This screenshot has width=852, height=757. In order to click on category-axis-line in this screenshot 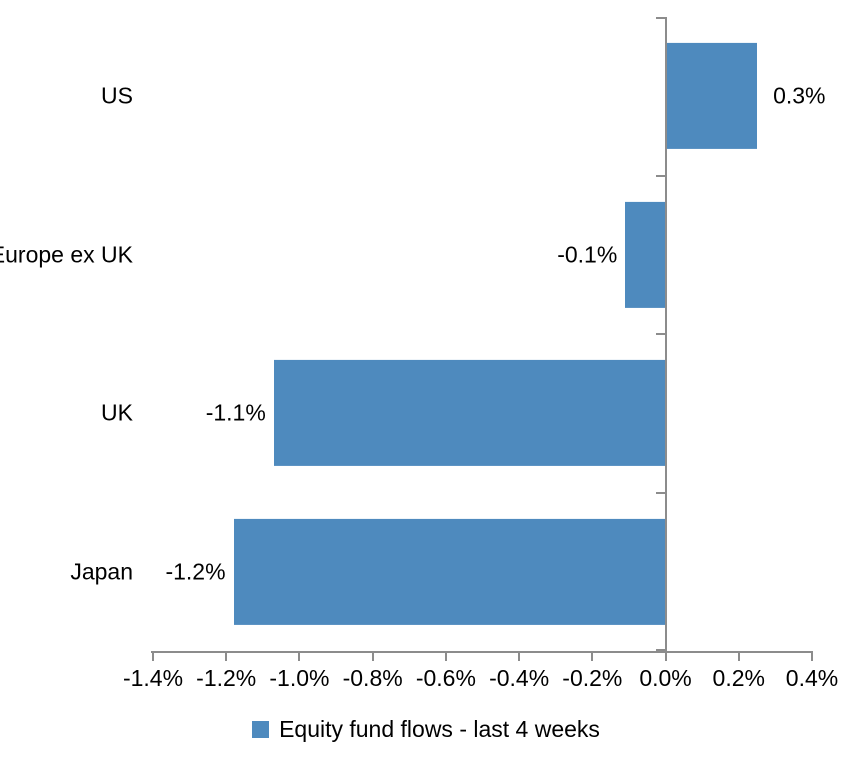, I will do `click(665, 334)`.